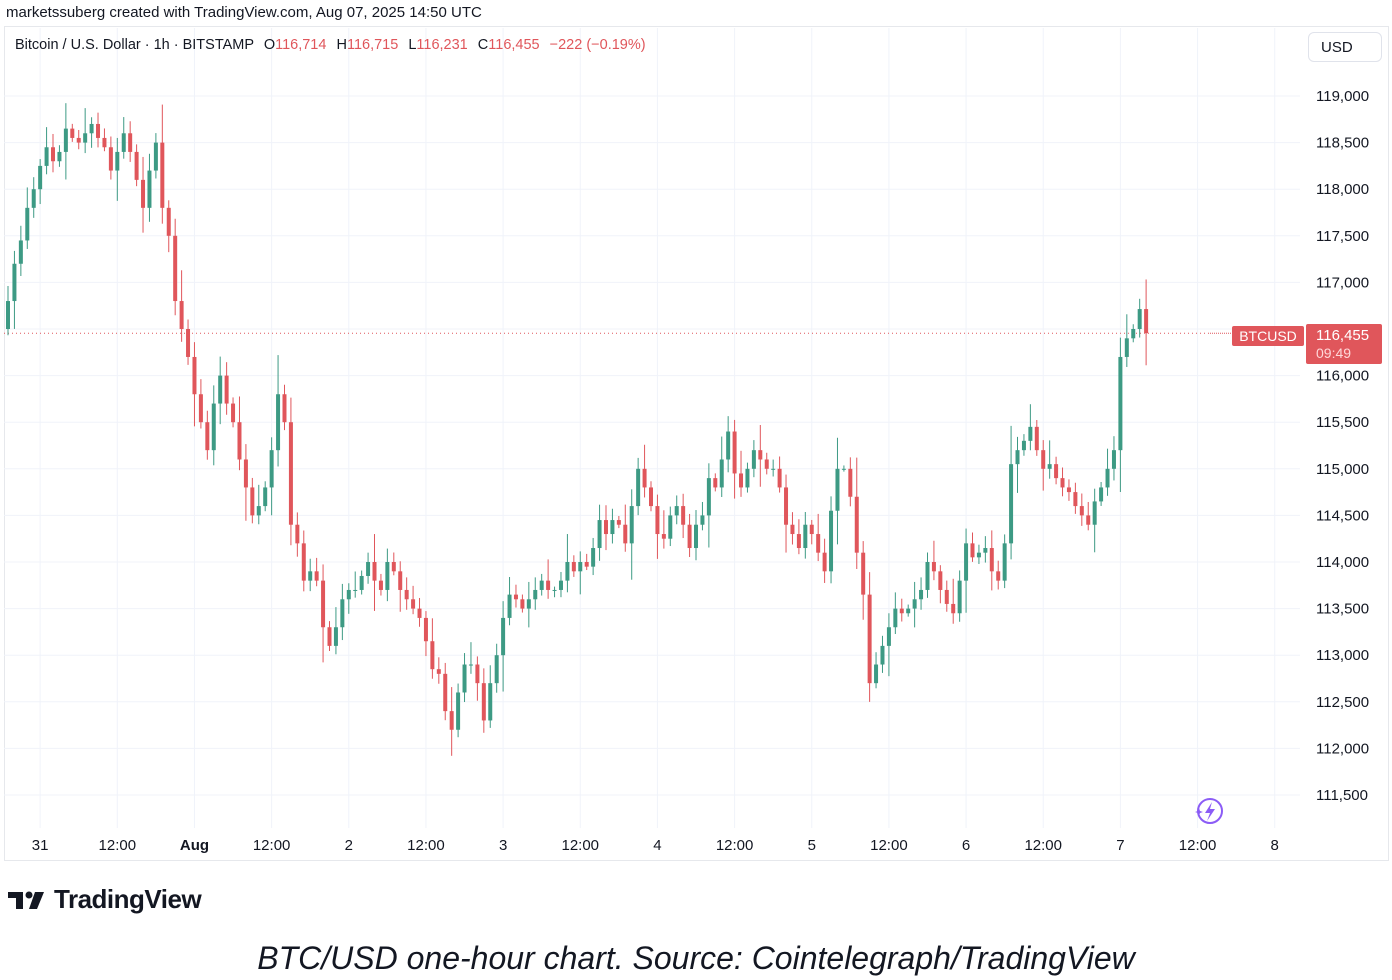 The image size is (1392, 980). I want to click on y-tick-label: 112,000, so click(1342, 748).